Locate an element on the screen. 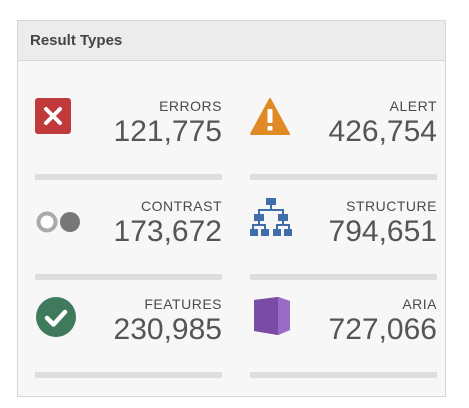 The height and width of the screenshot is (408, 469). aria-bar is located at coordinates (343, 375).